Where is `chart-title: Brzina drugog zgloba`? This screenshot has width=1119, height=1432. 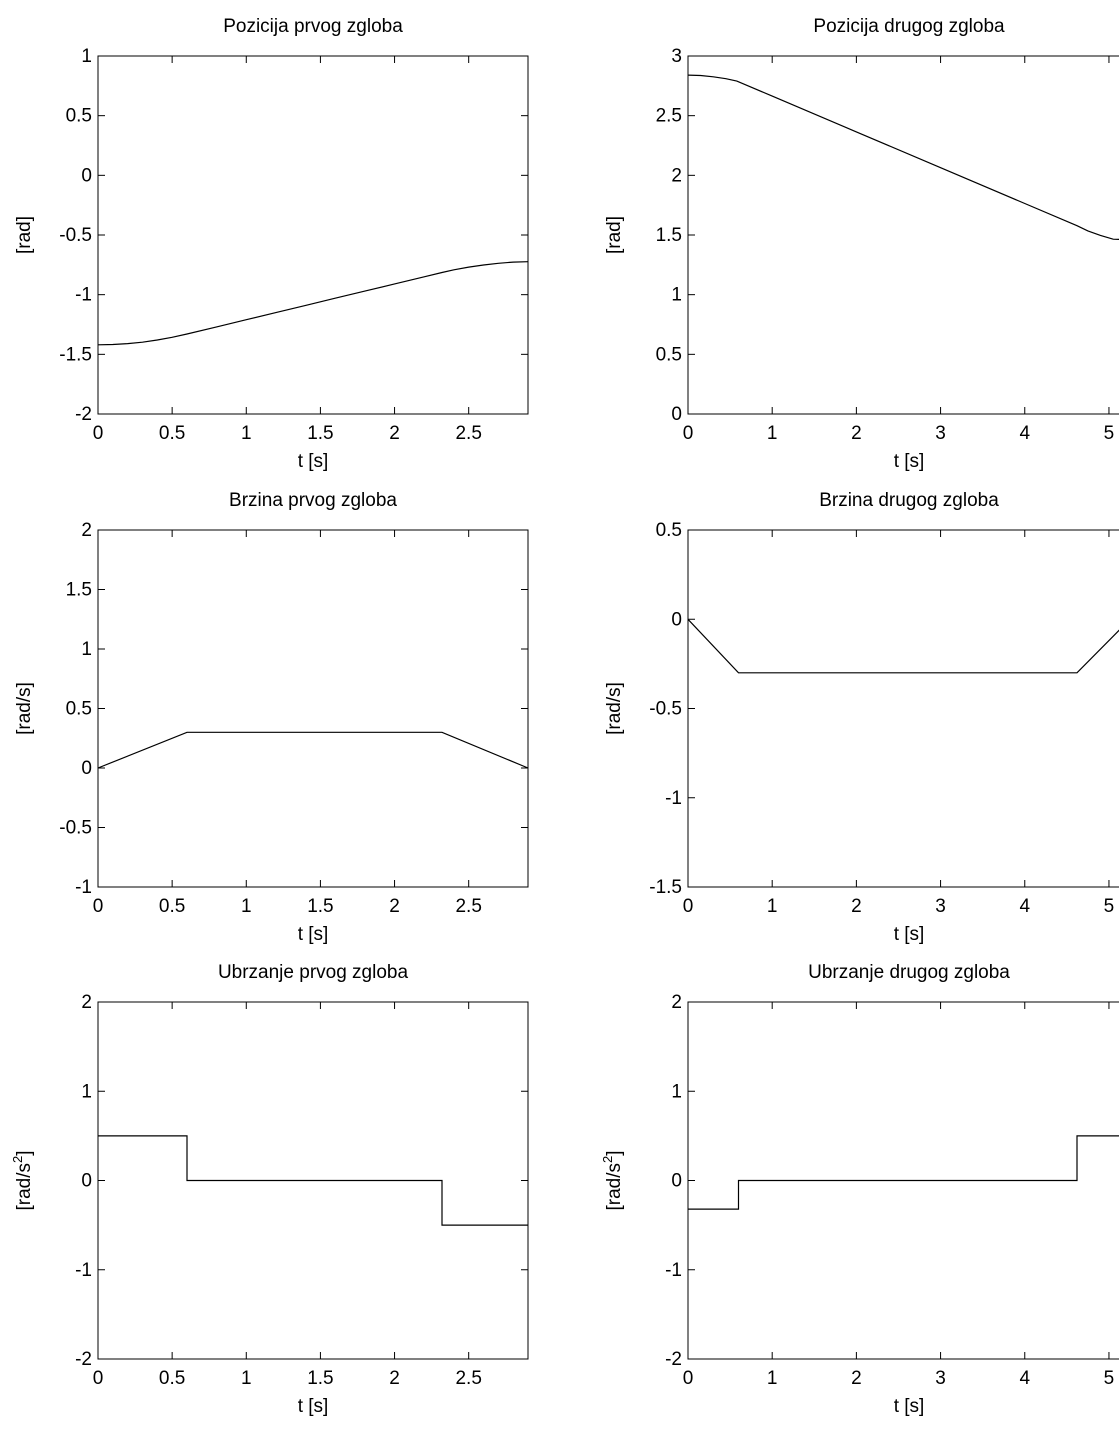 chart-title: Brzina drugog zgloba is located at coordinates (909, 500).